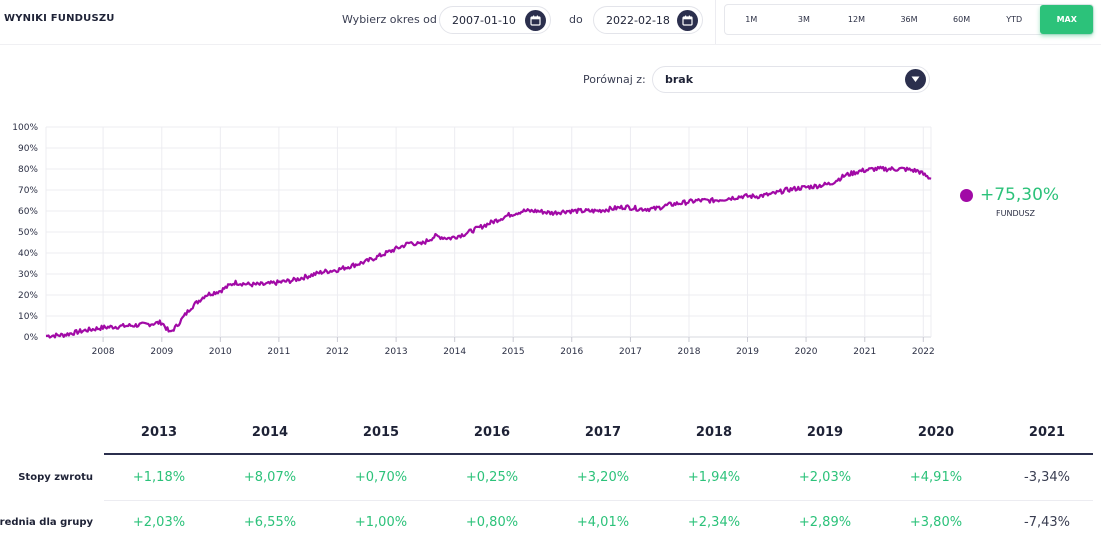 The height and width of the screenshot is (543, 1101). Describe the element at coordinates (270, 522) in the screenshot. I see `table-cell: +6,55%` at that location.